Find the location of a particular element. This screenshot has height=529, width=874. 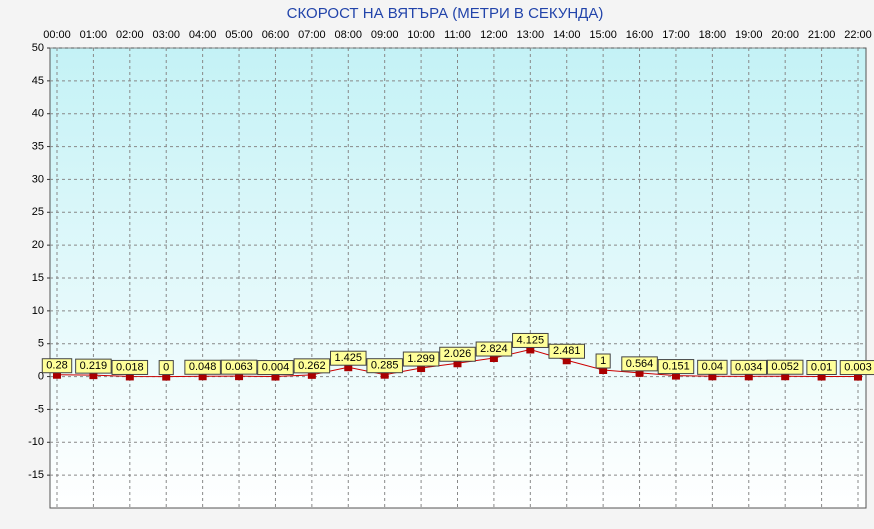

data-label: 1.425 is located at coordinates (349, 358).